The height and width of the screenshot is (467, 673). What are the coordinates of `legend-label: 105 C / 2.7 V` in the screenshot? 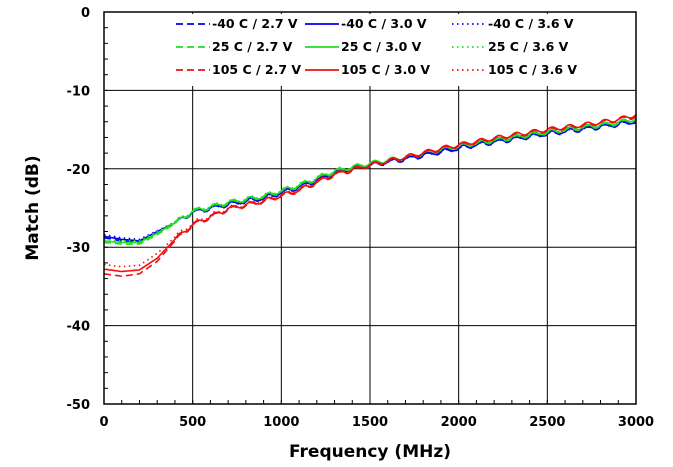 It's located at (256, 69).